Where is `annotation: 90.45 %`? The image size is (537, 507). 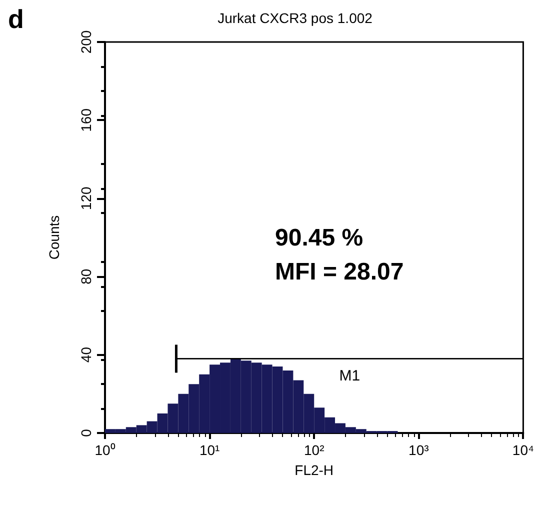 annotation: 90.45 % is located at coordinates (319, 238).